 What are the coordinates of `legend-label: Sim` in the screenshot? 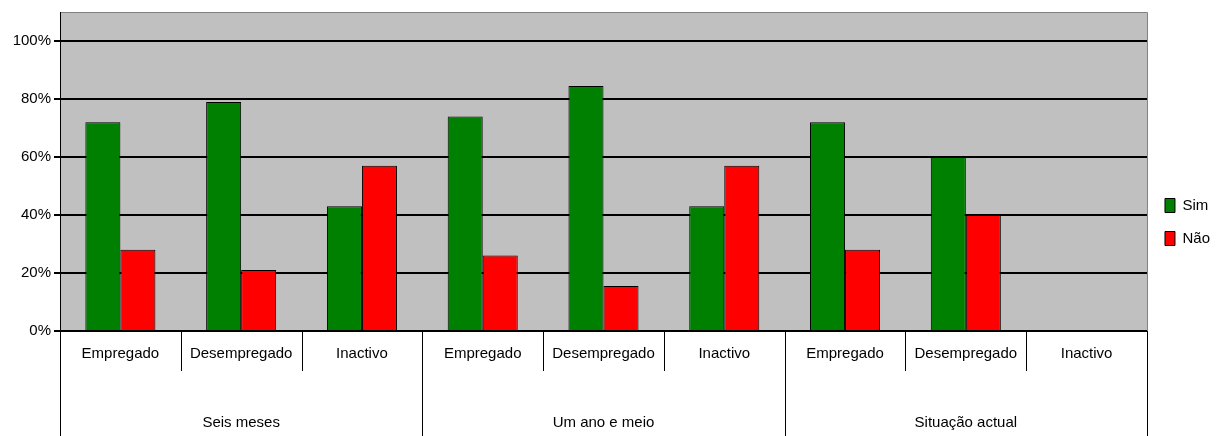 It's located at (1195, 204).